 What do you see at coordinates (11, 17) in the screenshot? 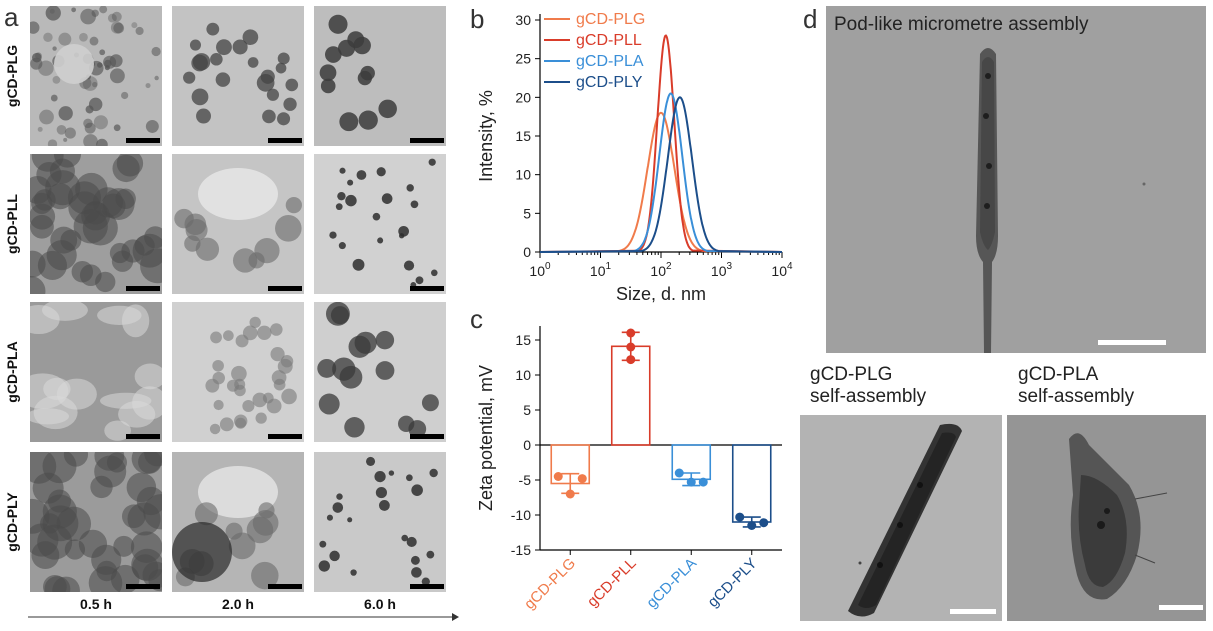
I see `panel-a-letter: a` at bounding box center [11, 17].